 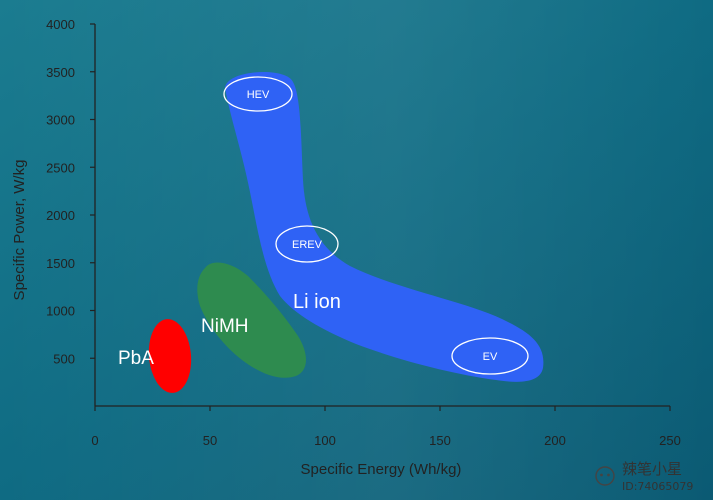 What do you see at coordinates (657, 486) in the screenshot?
I see `watermark-id: ID:74065079` at bounding box center [657, 486].